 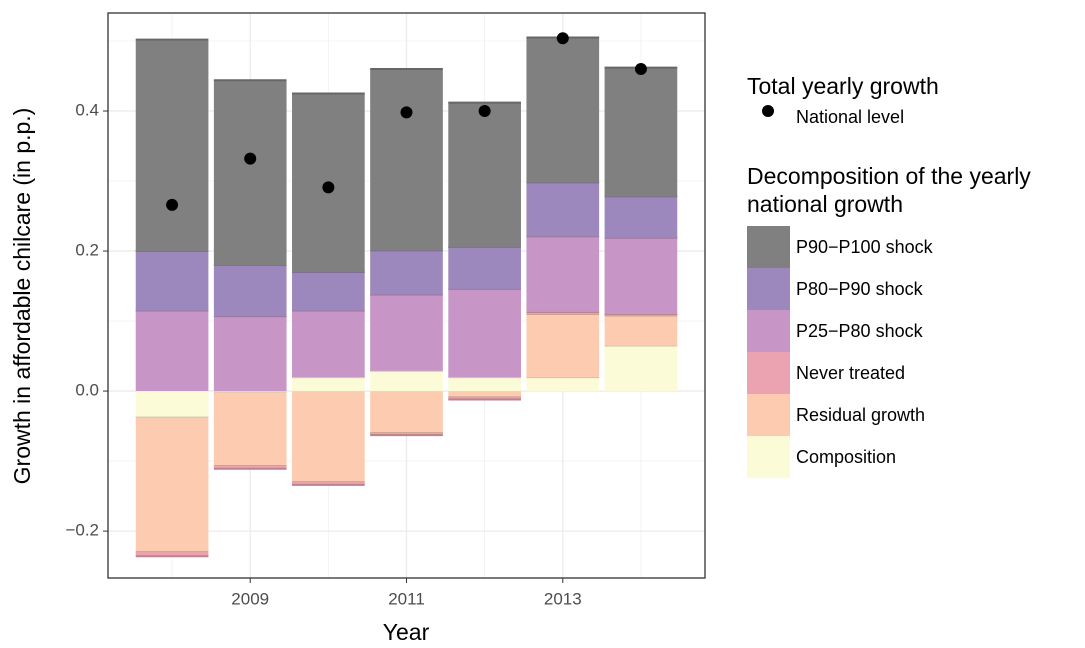 What do you see at coordinates (914, 373) in the screenshot?
I see `legend-item: Never treated` at bounding box center [914, 373].